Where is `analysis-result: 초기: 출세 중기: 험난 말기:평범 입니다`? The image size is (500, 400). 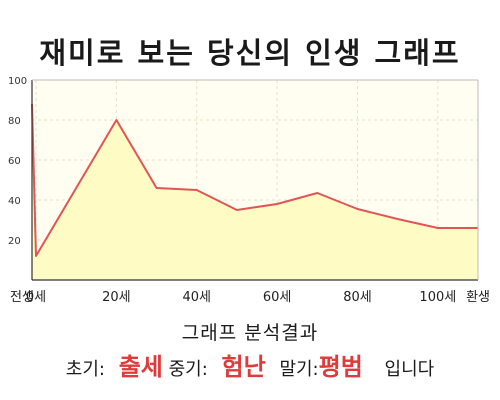 analysis-result: 초기: 출세 중기: 험난 말기:평범 입니다 is located at coordinates (250, 364).